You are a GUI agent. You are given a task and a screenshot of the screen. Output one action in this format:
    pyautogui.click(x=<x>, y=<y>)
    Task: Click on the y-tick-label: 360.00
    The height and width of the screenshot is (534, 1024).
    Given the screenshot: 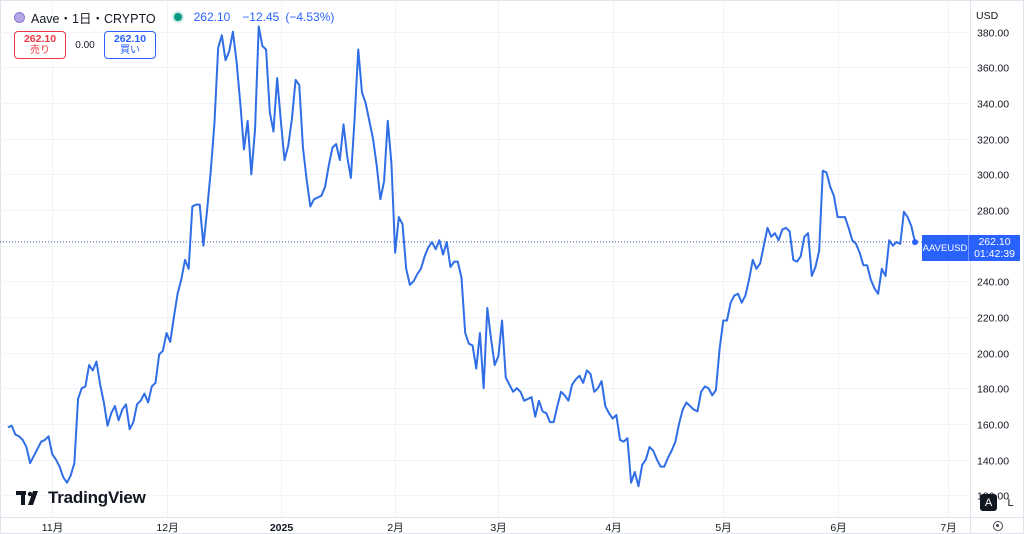 What is the action you would take?
    pyautogui.click(x=993, y=69)
    